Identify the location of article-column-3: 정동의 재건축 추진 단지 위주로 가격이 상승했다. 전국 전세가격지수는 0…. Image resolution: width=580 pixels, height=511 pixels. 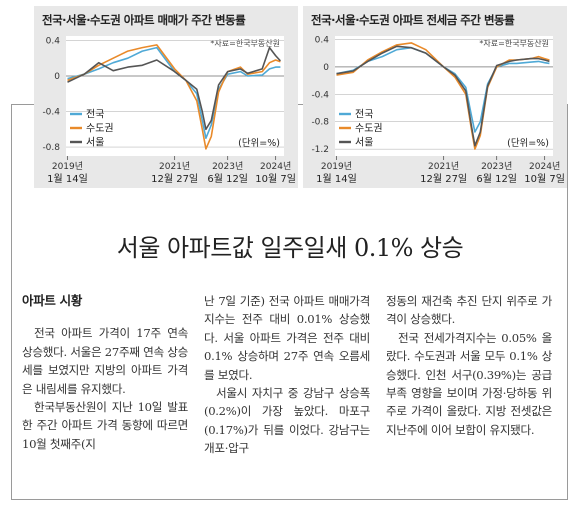
(469, 365).